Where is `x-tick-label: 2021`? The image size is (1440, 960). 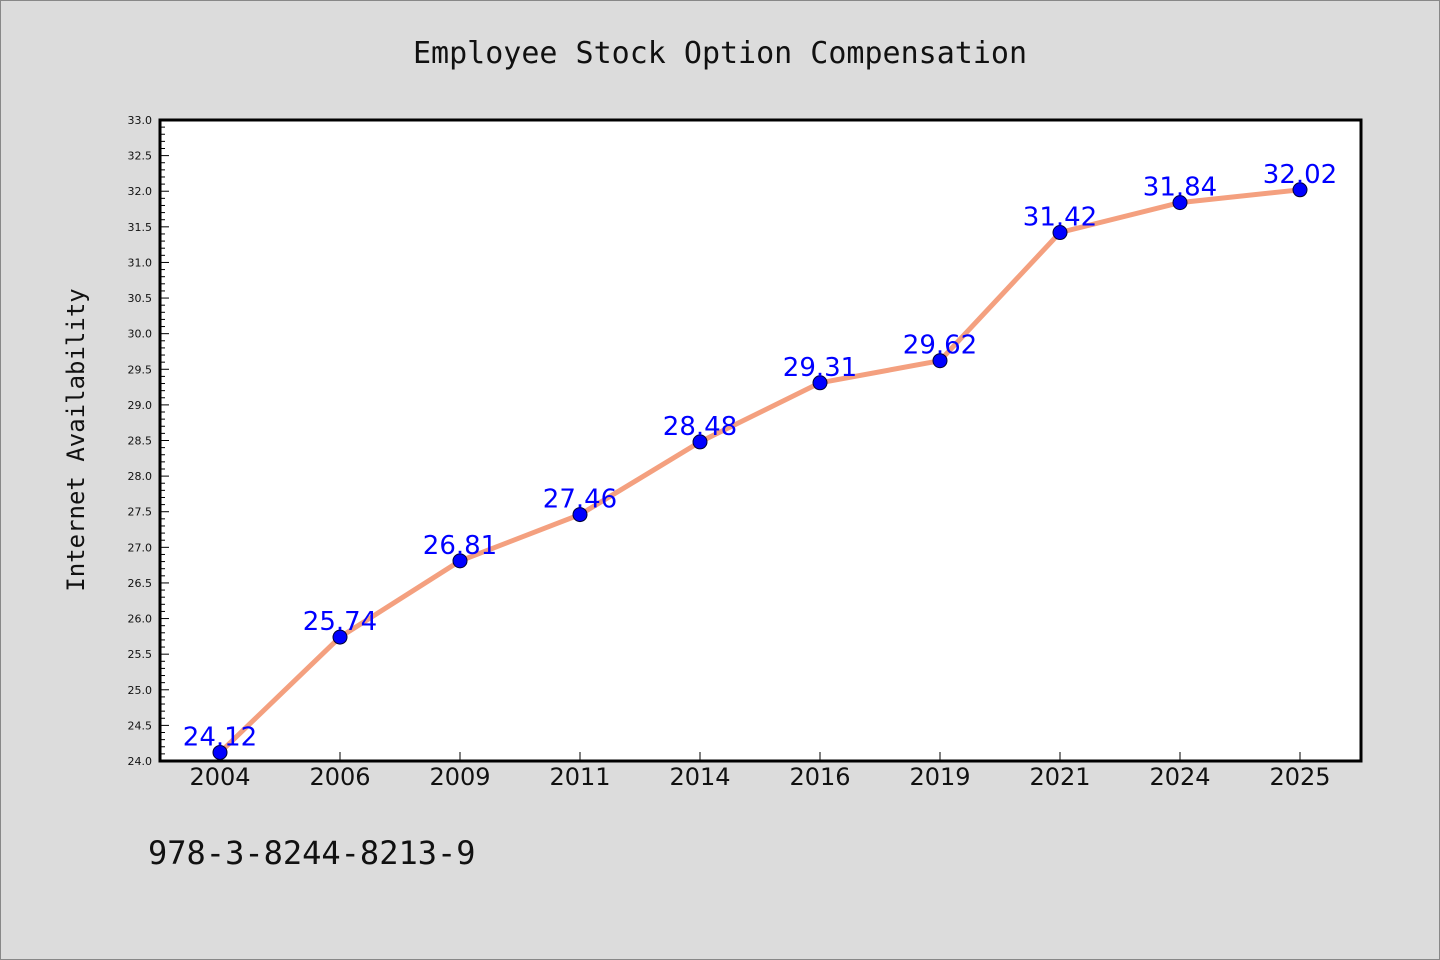
x-tick-label: 2021 is located at coordinates (1059, 777).